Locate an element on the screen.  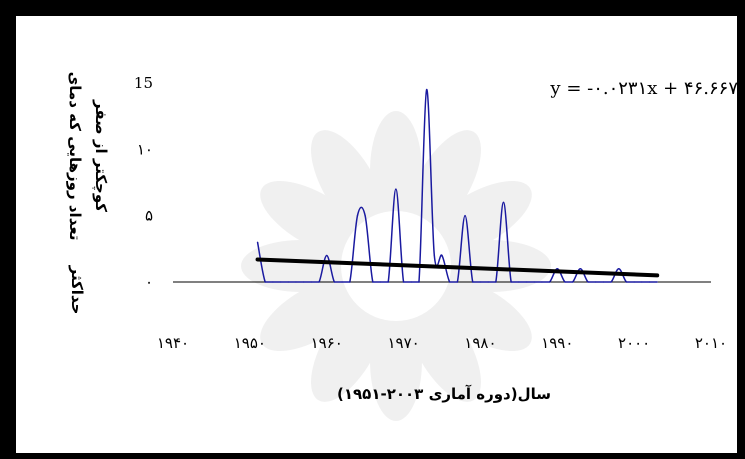
x-tick-label: ۱۹۷۰ is located at coordinates (403, 343).